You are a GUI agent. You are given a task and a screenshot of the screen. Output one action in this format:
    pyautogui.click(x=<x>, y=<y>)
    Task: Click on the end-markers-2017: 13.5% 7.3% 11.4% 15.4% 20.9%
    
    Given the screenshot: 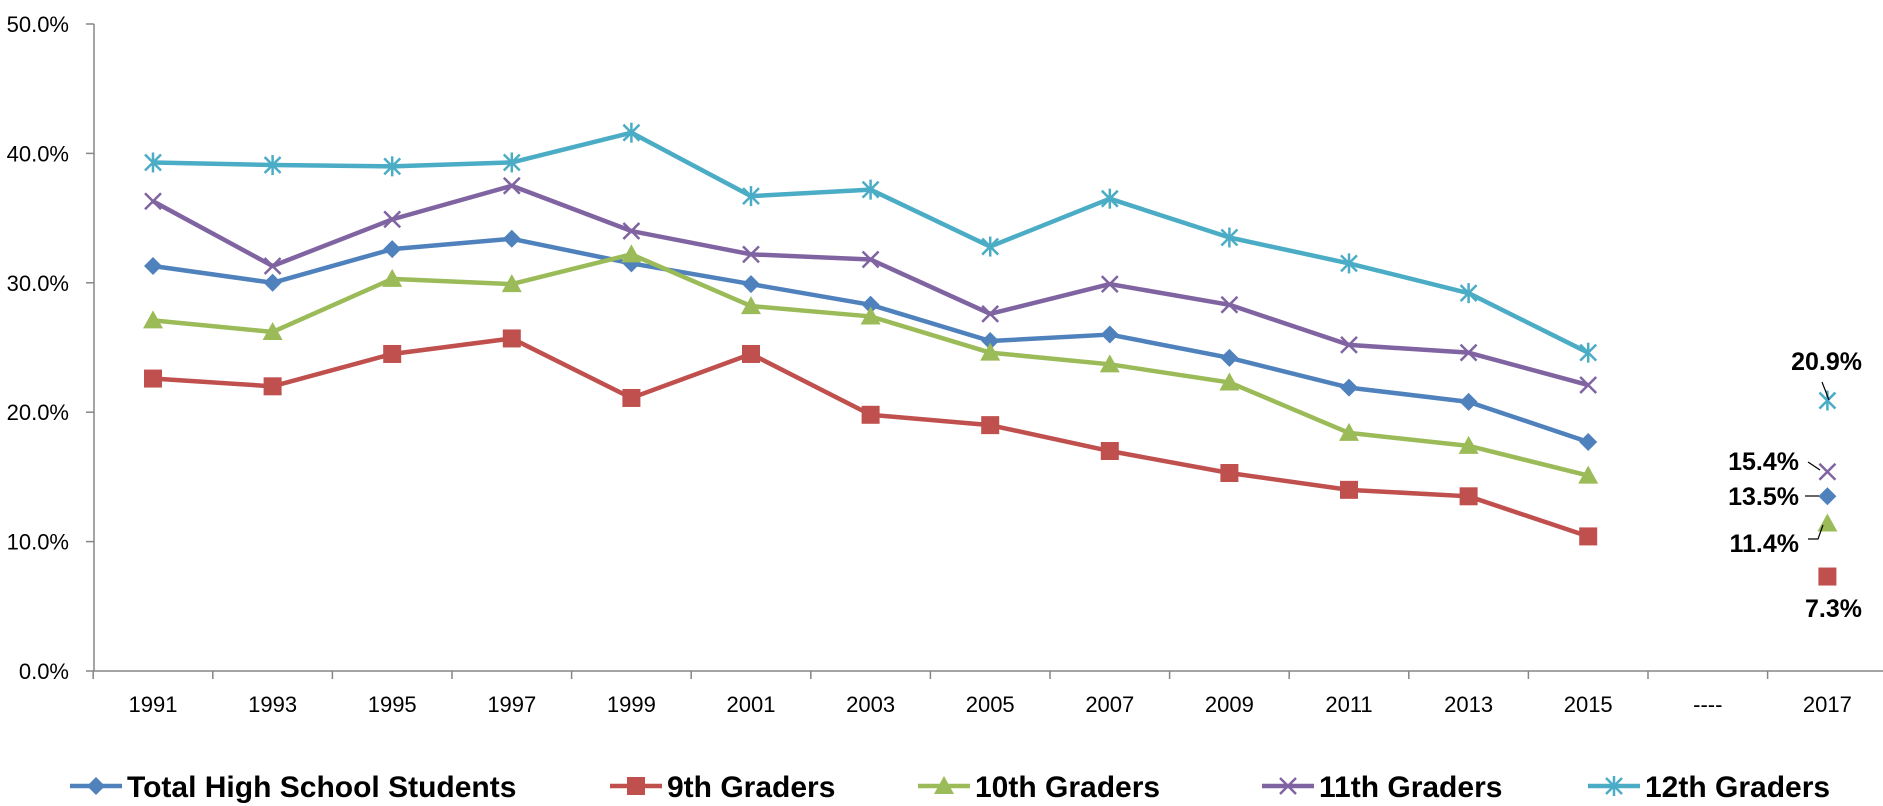 What is the action you would take?
    pyautogui.click(x=1795, y=485)
    